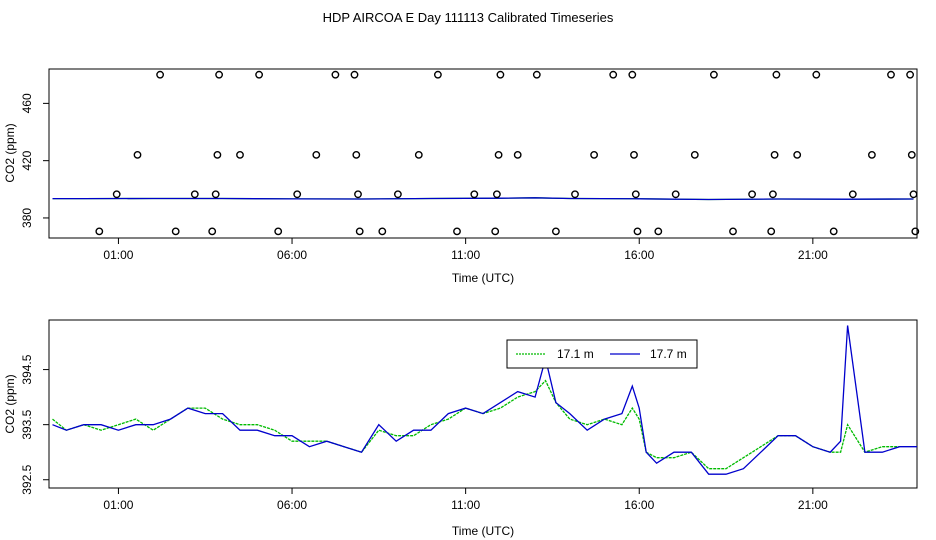  Describe the element at coordinates (639, 255) in the screenshot. I see `top-x-tick-label: 16:00` at that location.